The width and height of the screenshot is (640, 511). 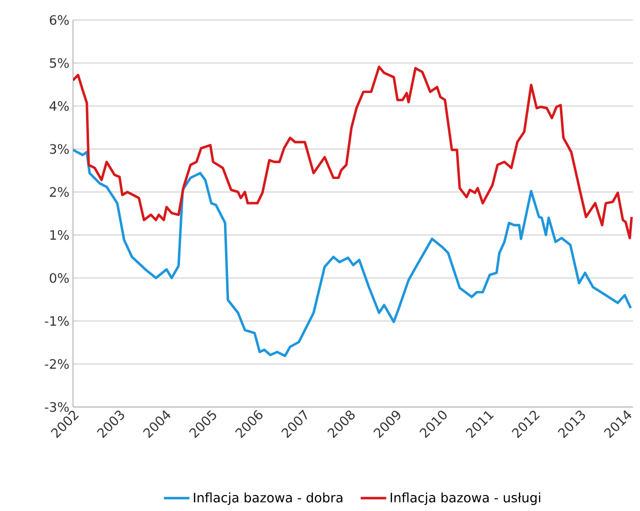 I want to click on y-tick-label: 1%, so click(x=59, y=235).